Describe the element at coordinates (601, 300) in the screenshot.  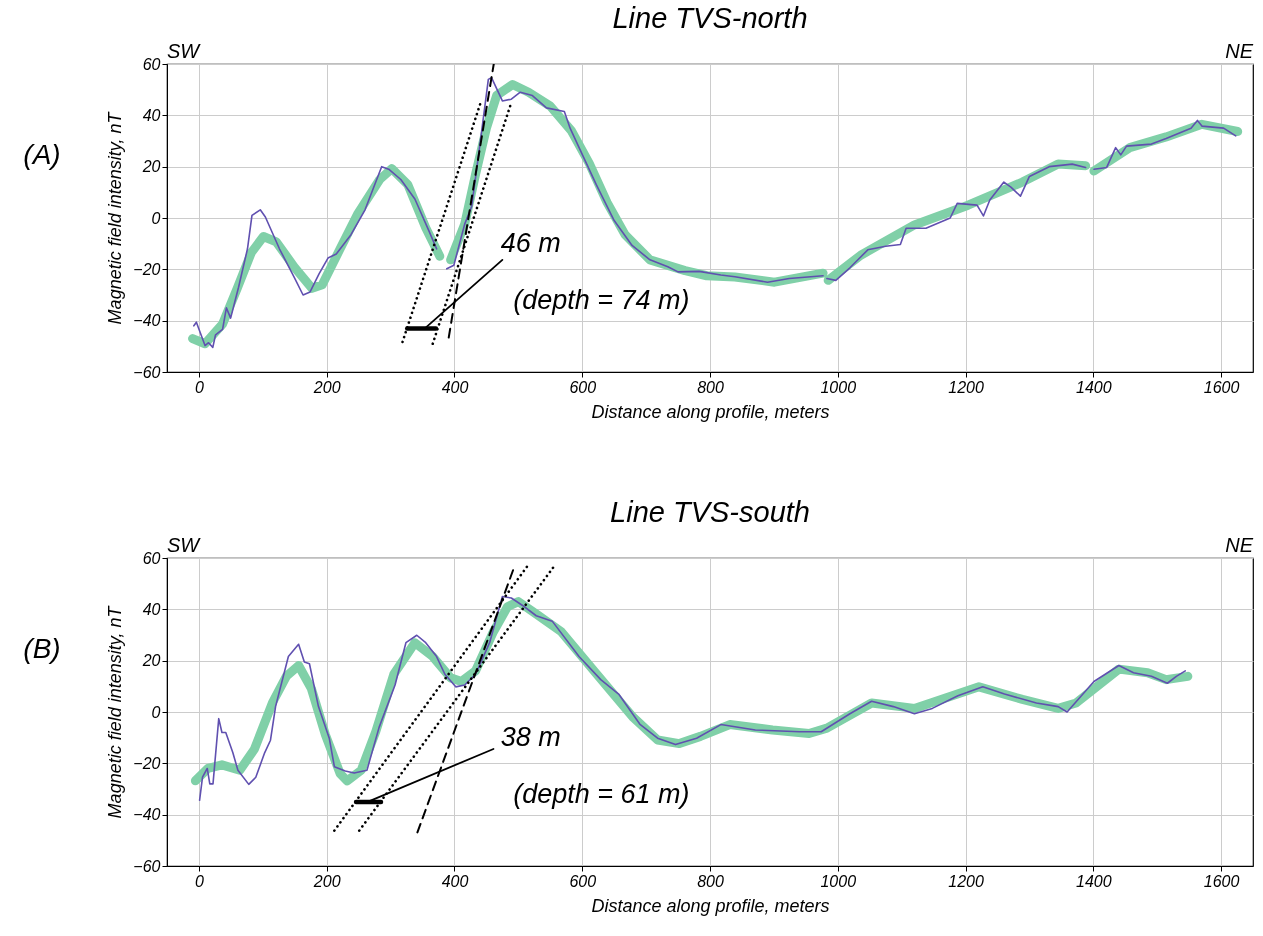
I see `annotation: (depth = 74 m)` at that location.